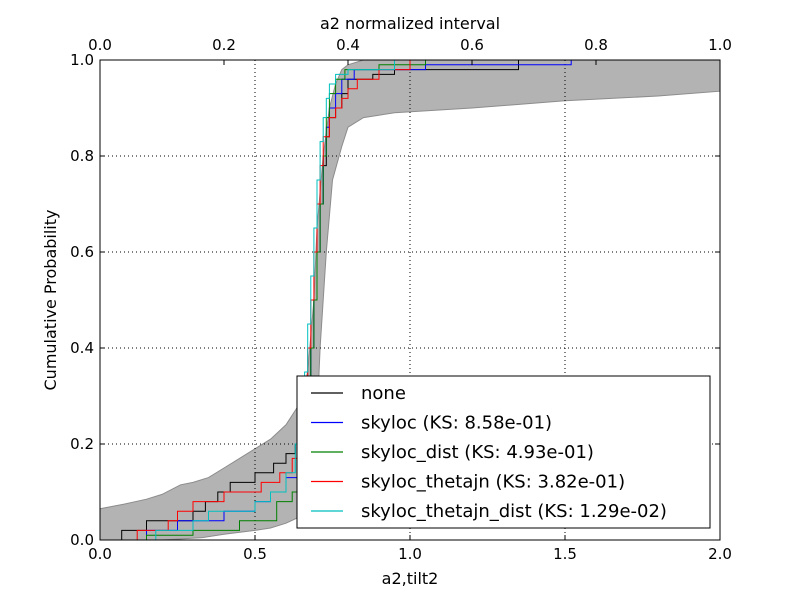  What do you see at coordinates (82, 252) in the screenshot?
I see `y-tick-label: 0.6` at bounding box center [82, 252].